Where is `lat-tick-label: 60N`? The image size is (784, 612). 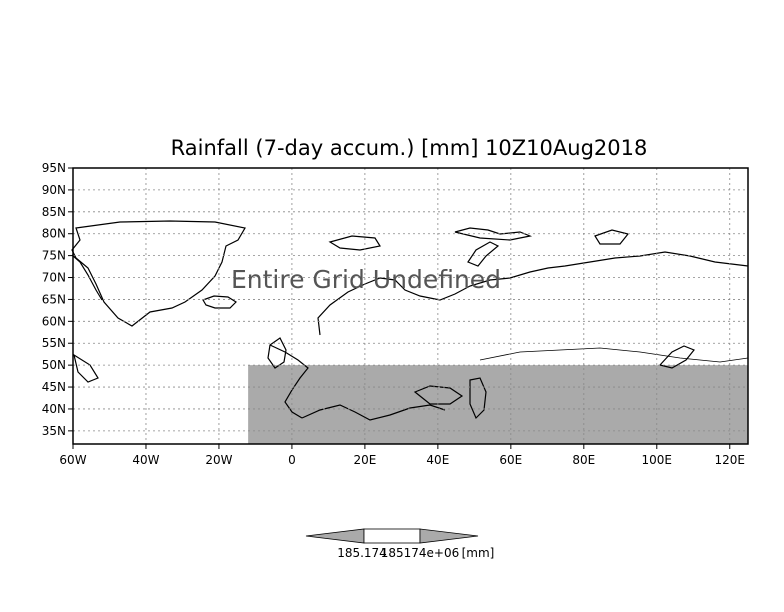 lat-tick-label: 60N is located at coordinates (54, 321).